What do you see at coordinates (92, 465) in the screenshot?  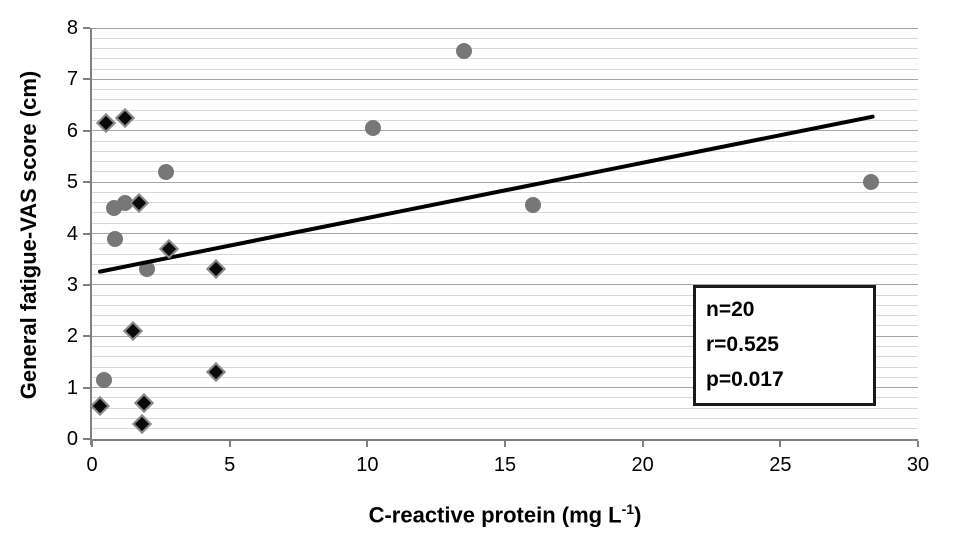 I see `x-axis-tick-label: 0` at bounding box center [92, 465].